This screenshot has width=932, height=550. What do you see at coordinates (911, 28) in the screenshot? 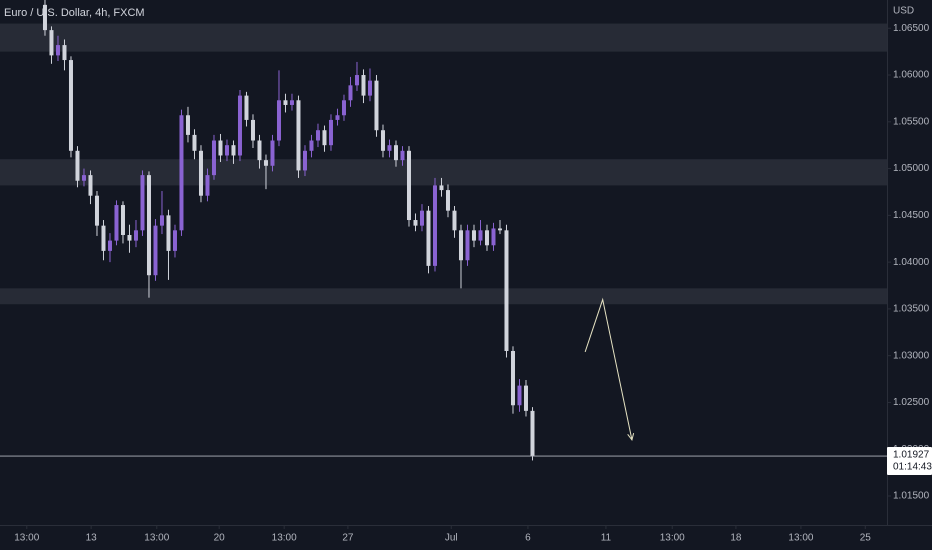
I see `y-tick-label: 1.06500` at bounding box center [911, 28].